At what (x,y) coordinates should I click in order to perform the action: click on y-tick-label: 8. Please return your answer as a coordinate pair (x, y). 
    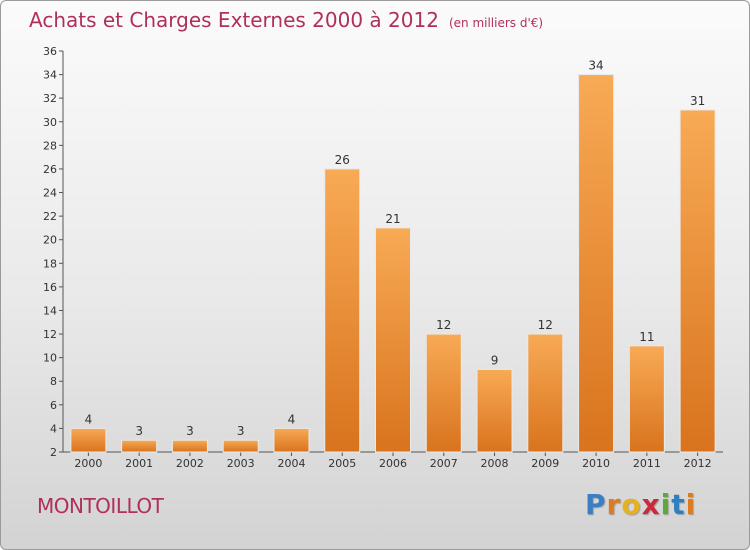
    Looking at the image, I should click on (53, 381).